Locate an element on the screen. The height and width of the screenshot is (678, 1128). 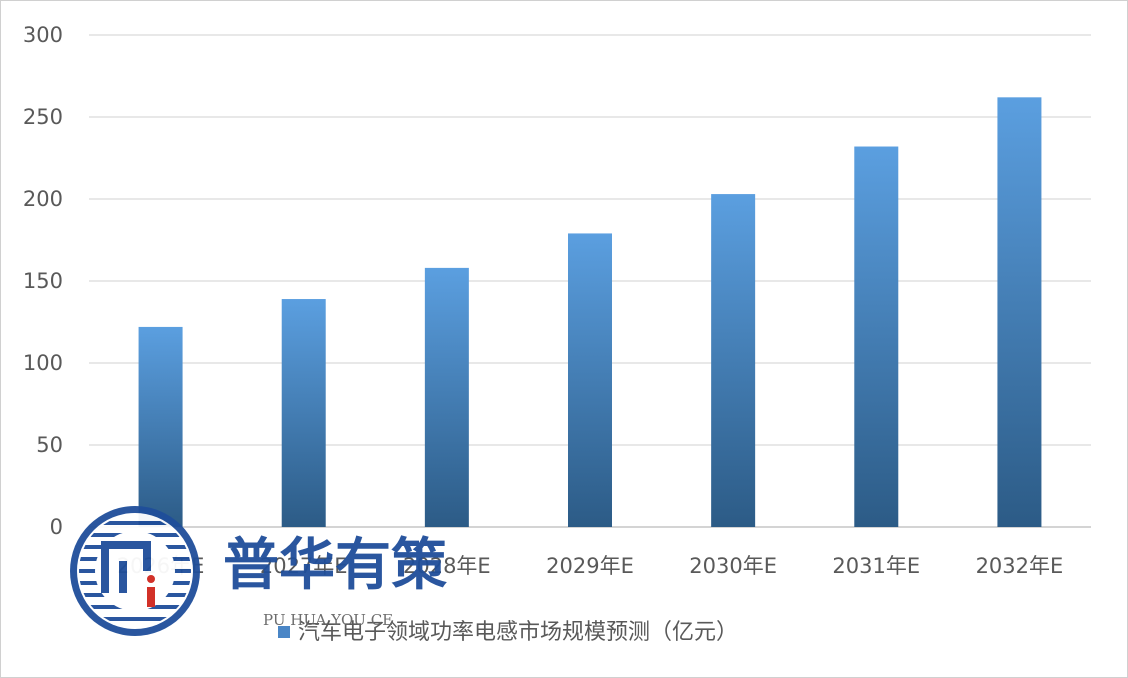
watermark-name: 普华有策 is located at coordinates (335, 565).